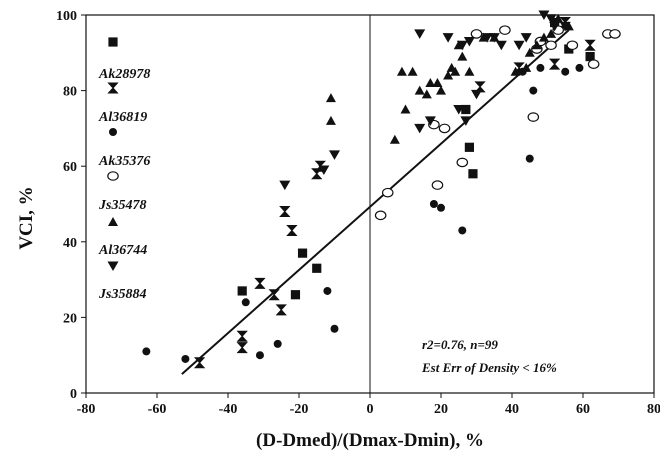 The image size is (660, 456). I want to click on y-tick-label: 80, so click(70, 92).